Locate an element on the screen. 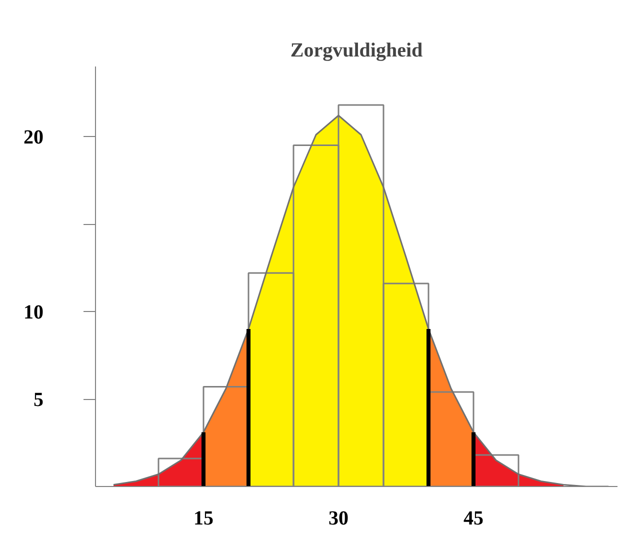 Image resolution: width=621 pixels, height=537 pixels. x-tick-label: 15 is located at coordinates (204, 519).